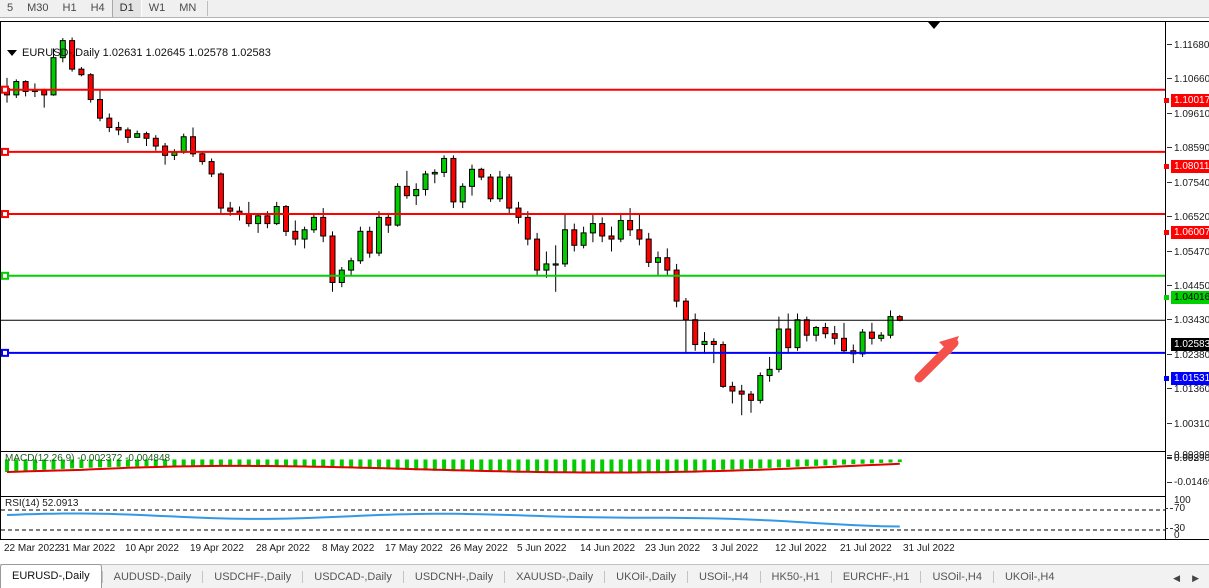  I want to click on timeframe-button-mn: MN, so click(188, 8).